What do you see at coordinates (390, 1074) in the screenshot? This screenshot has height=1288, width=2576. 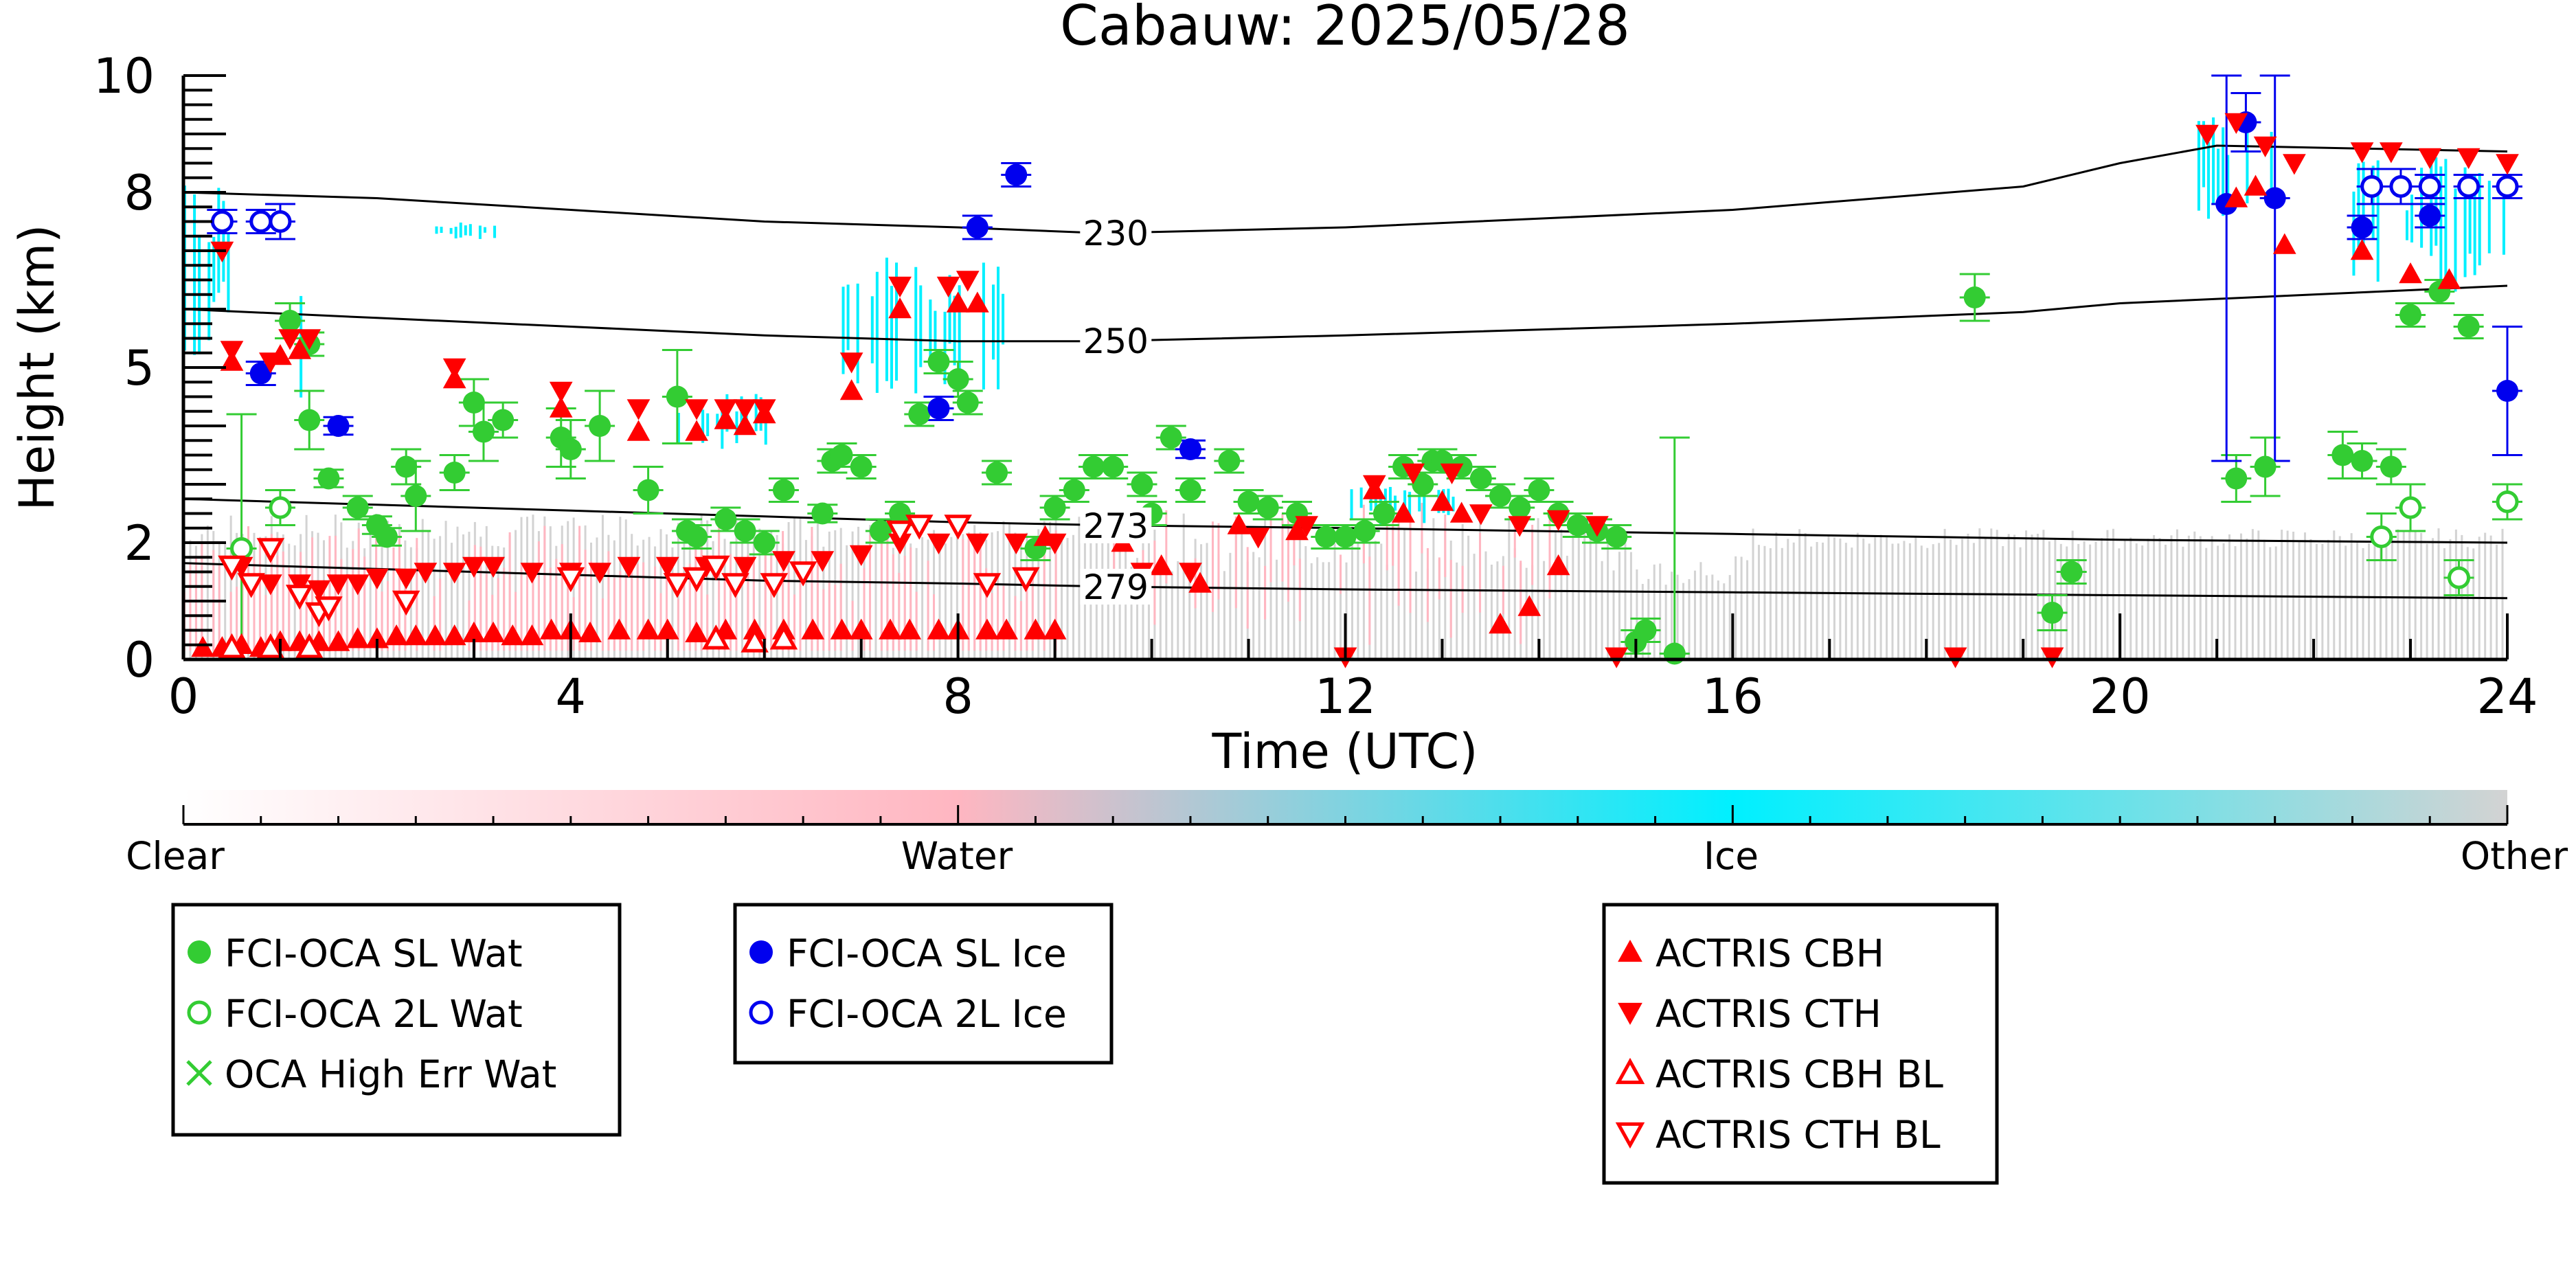 I see `legend-label: OCA High Err Wat` at bounding box center [390, 1074].